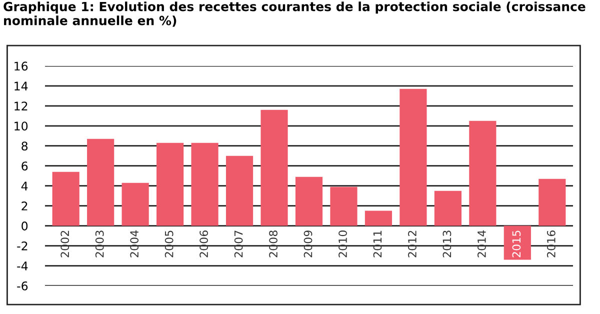 The height and width of the screenshot is (314, 600). What do you see at coordinates (134, 244) in the screenshot?
I see `x-tick-label: 2004` at bounding box center [134, 244].